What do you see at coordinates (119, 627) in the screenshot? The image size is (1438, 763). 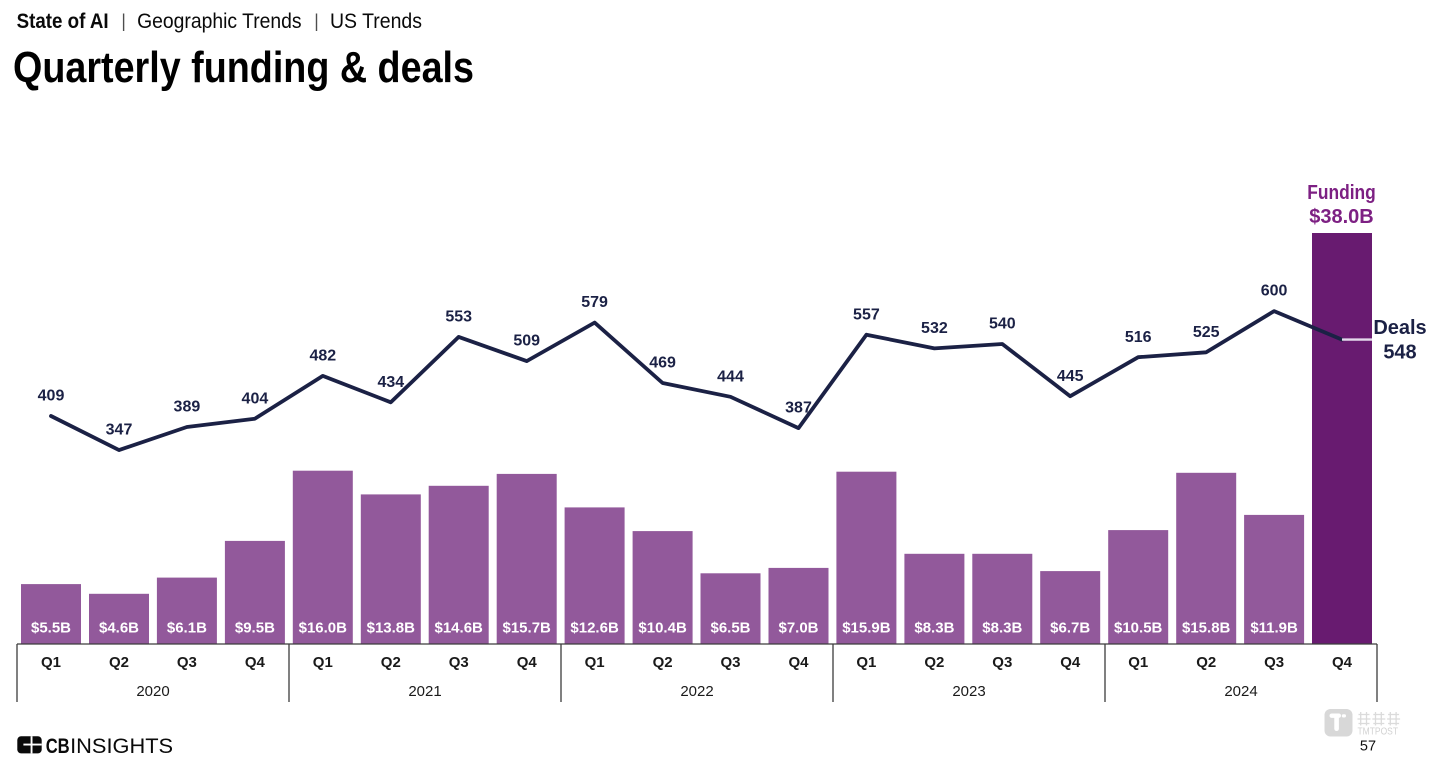 I see `svg-text: $4.6B` at bounding box center [119, 627].